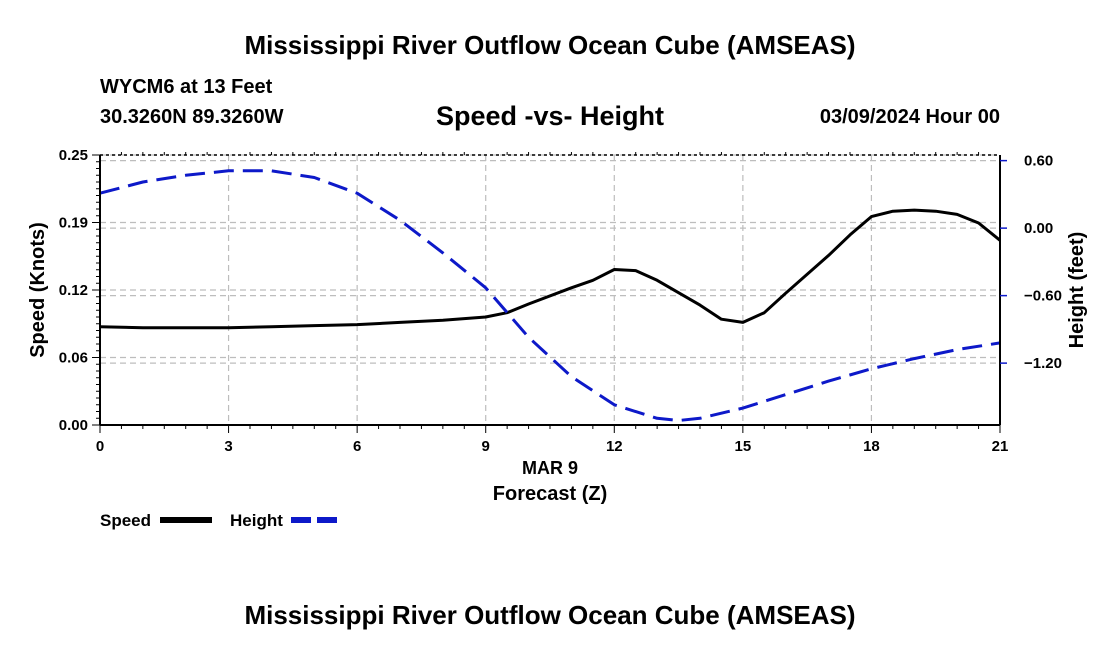 The height and width of the screenshot is (650, 1100). I want to click on station-coordinates: 30.3260N 89.3260W, so click(192, 117).